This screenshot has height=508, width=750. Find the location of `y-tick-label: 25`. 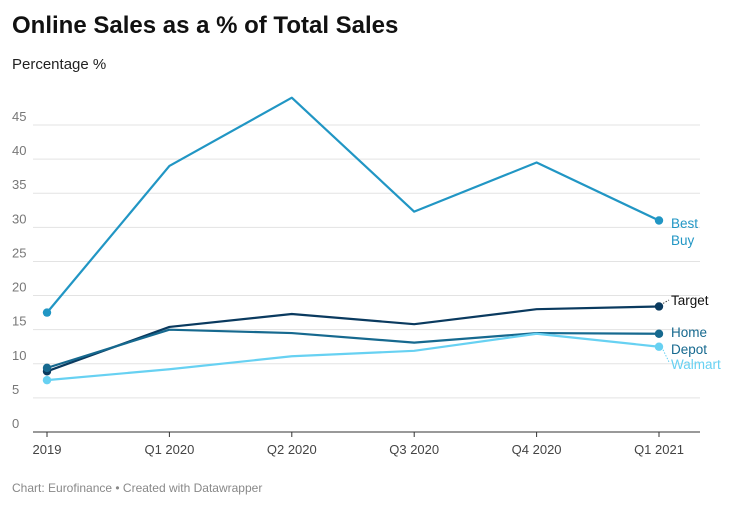

y-tick-label: 25 is located at coordinates (19, 252).